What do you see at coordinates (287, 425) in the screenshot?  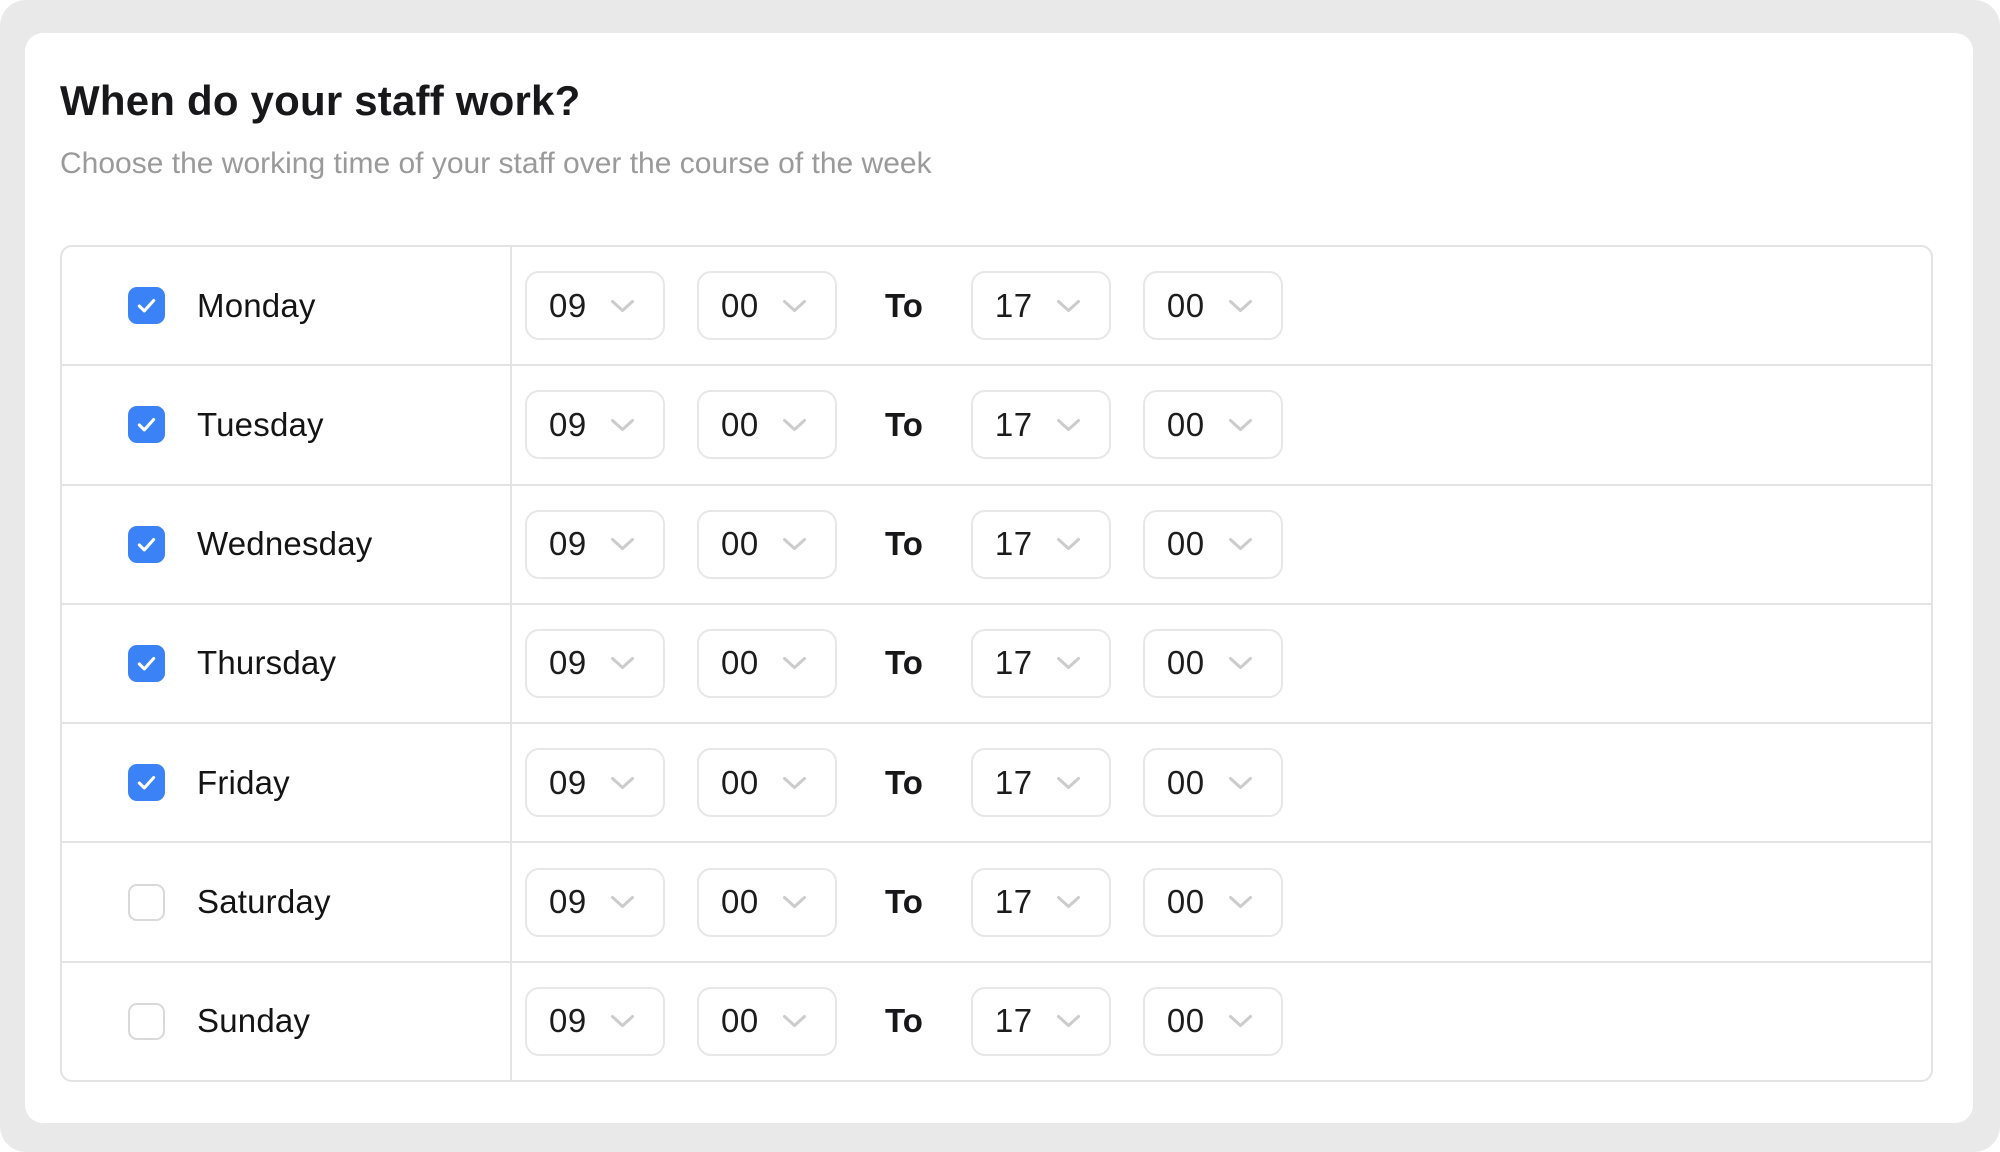 I see `day-cell: Tuesday` at bounding box center [287, 425].